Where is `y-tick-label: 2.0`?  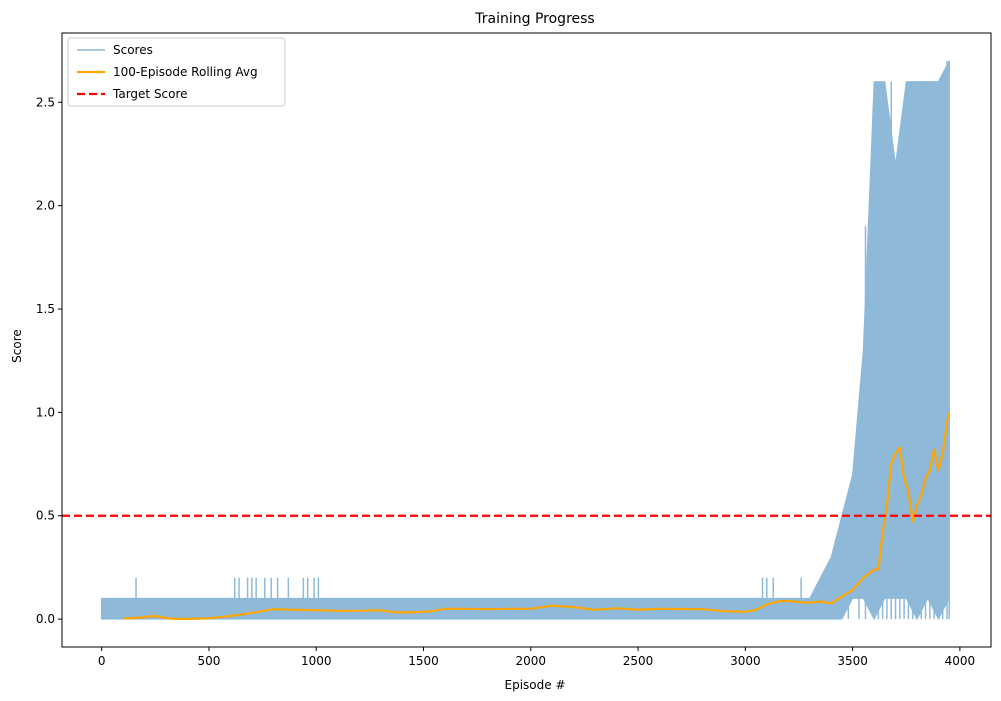 y-tick-label: 2.0 is located at coordinates (45, 206).